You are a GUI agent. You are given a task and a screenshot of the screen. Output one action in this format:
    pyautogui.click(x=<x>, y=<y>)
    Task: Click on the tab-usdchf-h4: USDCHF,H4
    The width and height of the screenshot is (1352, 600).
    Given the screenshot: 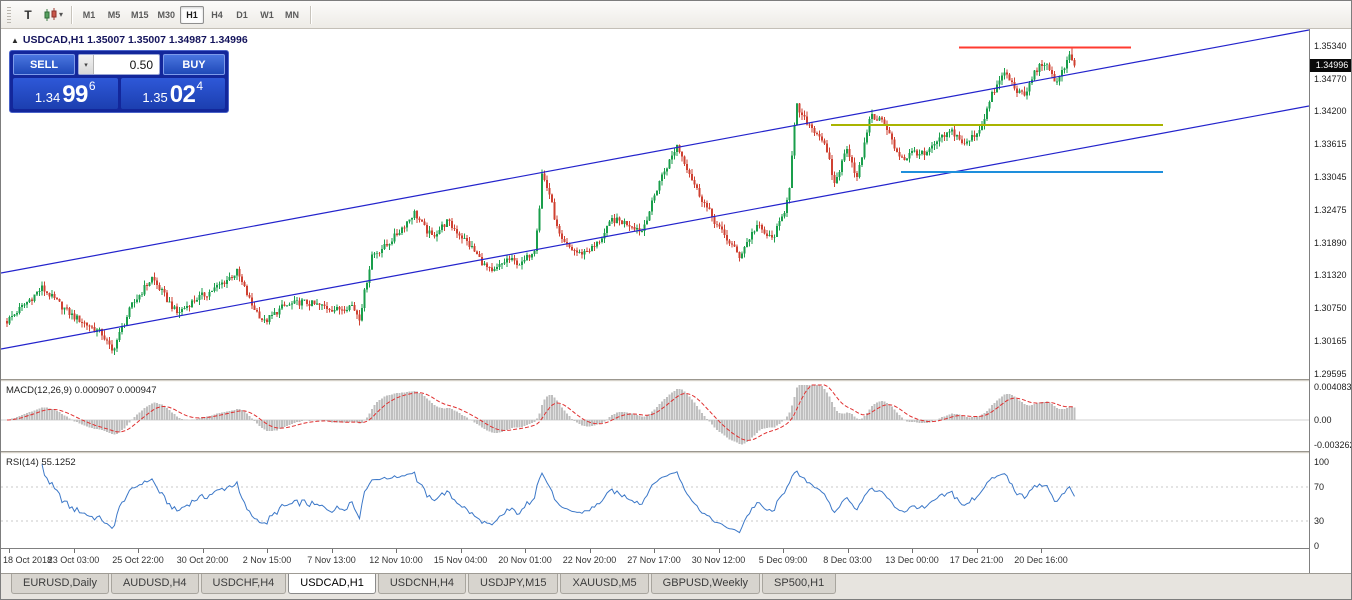 What is the action you would take?
    pyautogui.click(x=243, y=584)
    